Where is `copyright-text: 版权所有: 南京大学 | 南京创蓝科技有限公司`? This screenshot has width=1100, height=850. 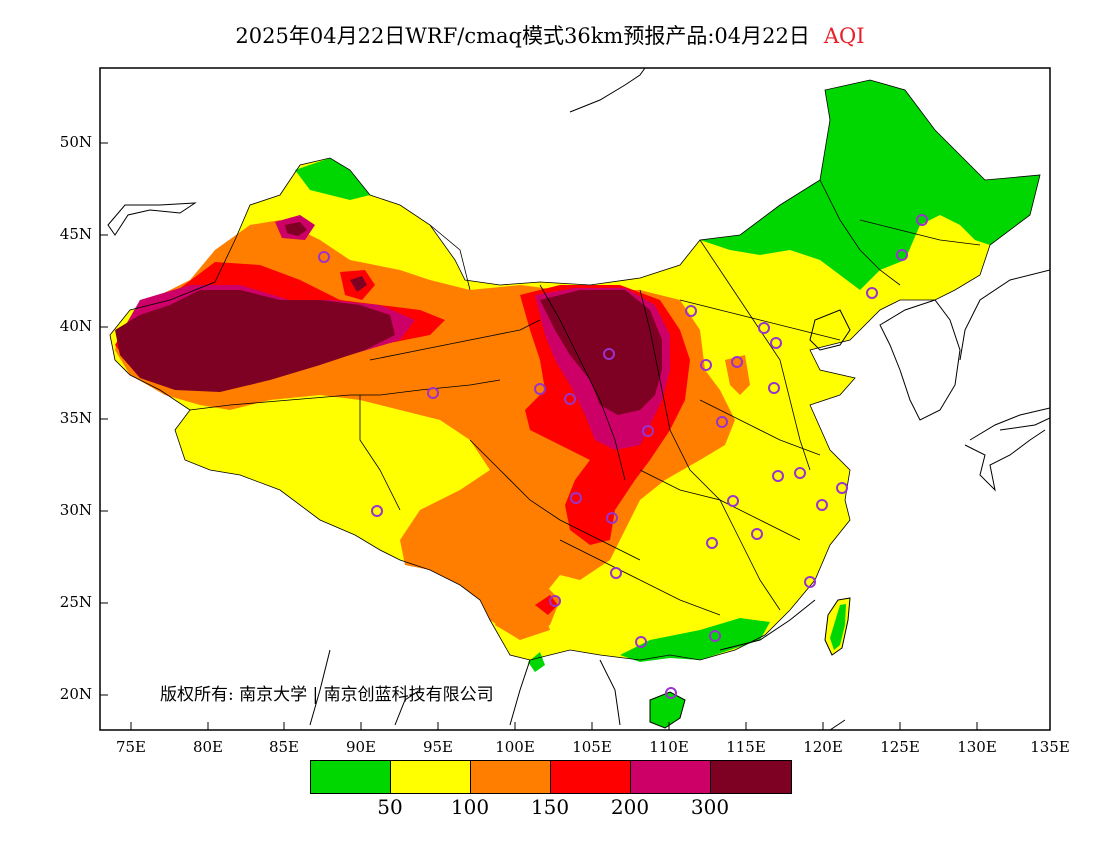 copyright-text: 版权所有: 南京大学 | 南京创蓝科技有限公司 is located at coordinates (327, 695).